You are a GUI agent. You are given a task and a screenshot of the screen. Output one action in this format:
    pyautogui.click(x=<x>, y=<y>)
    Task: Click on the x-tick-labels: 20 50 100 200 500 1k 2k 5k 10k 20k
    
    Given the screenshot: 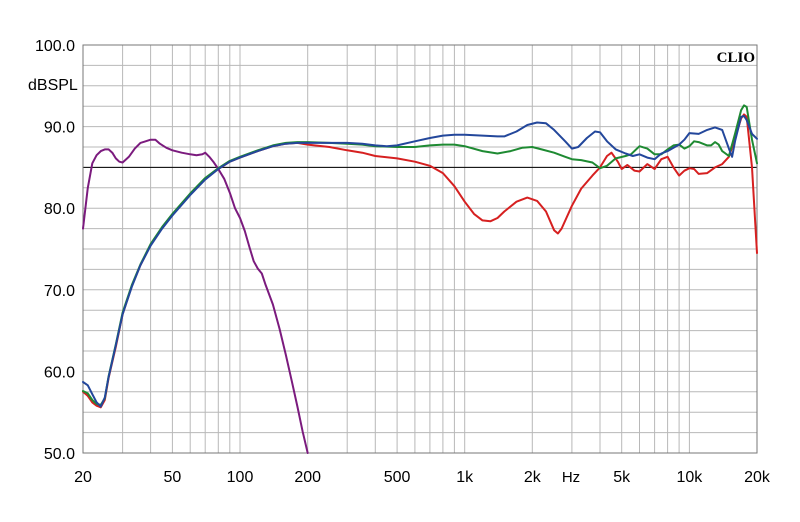 What is the action you would take?
    pyautogui.click(x=422, y=477)
    